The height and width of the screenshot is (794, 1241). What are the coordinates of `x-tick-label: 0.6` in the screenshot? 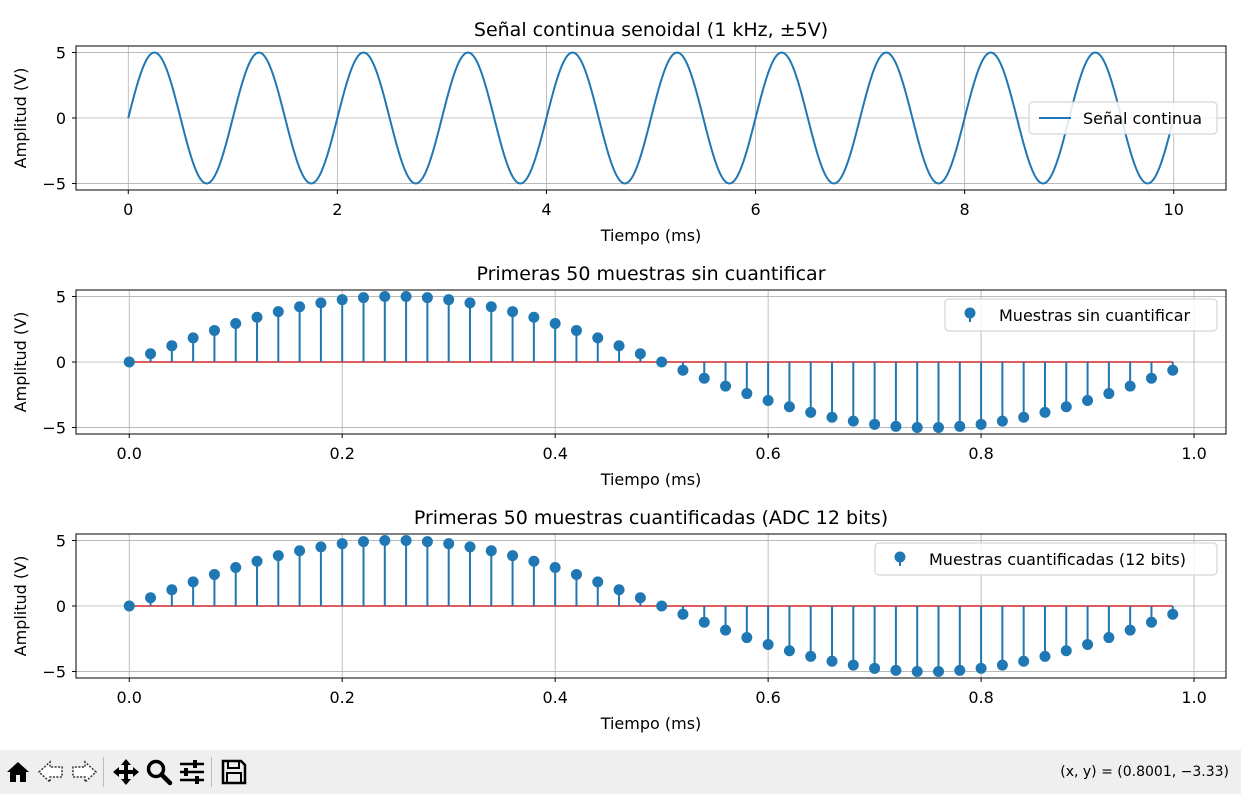 It's located at (767, 697).